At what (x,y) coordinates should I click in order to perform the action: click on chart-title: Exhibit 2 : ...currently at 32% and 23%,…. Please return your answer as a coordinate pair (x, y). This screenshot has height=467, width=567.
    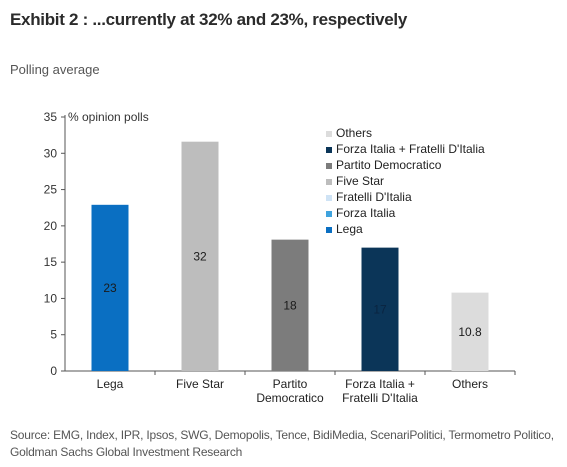
    Looking at the image, I should click on (208, 19).